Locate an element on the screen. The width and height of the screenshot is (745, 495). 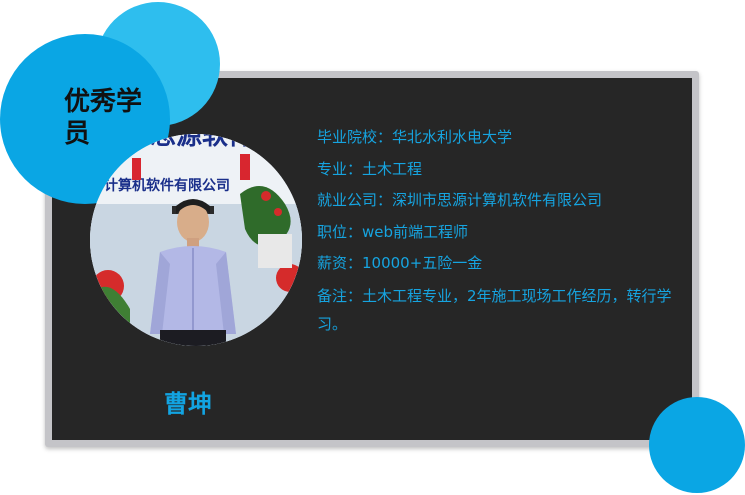
info-salary: 薪资：10000+五险一金 is located at coordinates (400, 263).